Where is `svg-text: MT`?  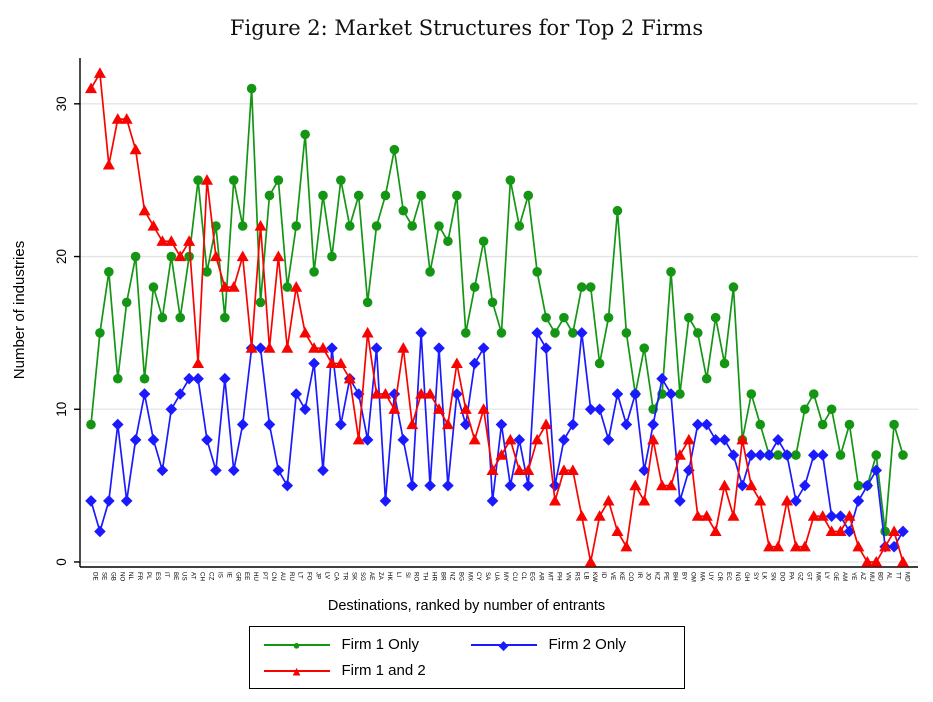 svg-text: MT is located at coordinates (550, 576).